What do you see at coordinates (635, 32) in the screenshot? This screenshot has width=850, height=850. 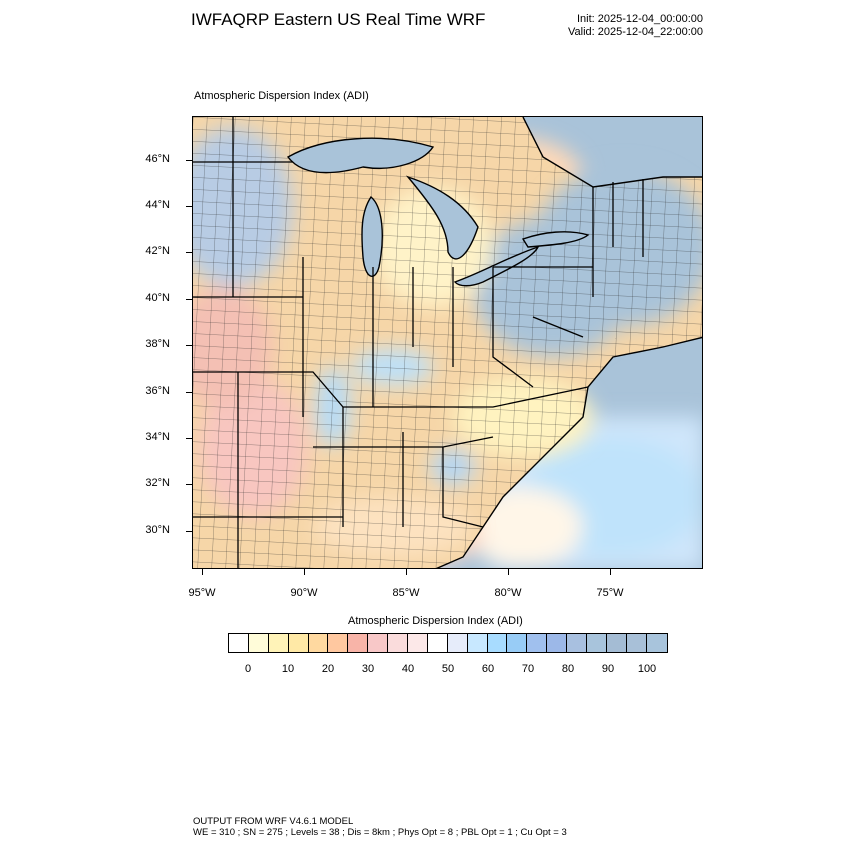 I see `valid-time: Valid: 2025-12-04_22:00:00` at bounding box center [635, 32].